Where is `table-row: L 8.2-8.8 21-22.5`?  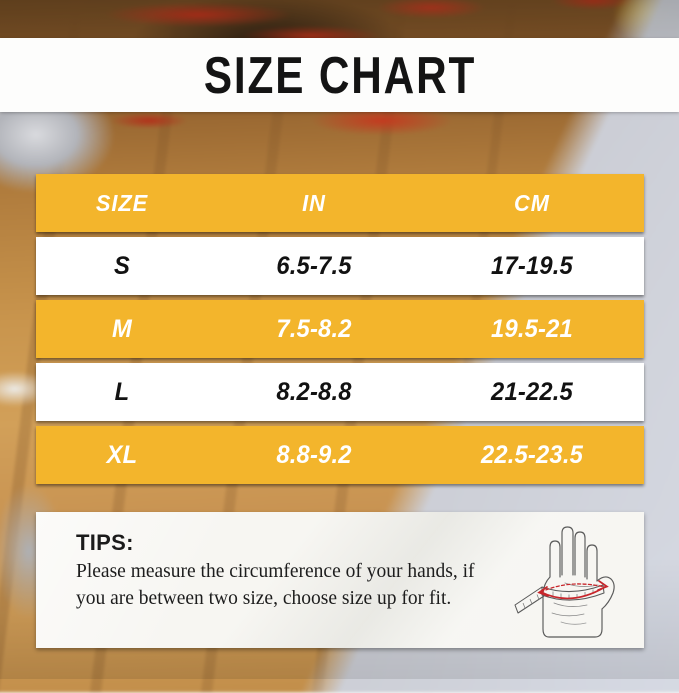
table-row: L 8.2-8.8 21-22.5 is located at coordinates (340, 392).